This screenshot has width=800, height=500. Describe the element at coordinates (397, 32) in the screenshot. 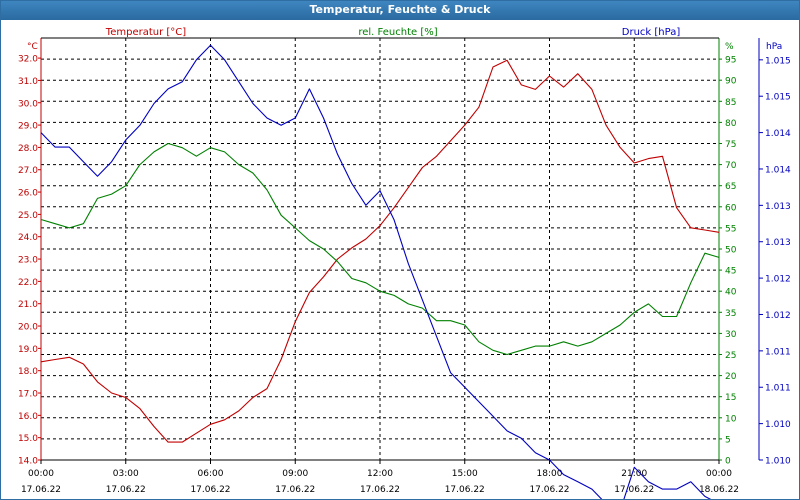

I see `humidity-axis-label: rel. Feuchte [%]` at that location.